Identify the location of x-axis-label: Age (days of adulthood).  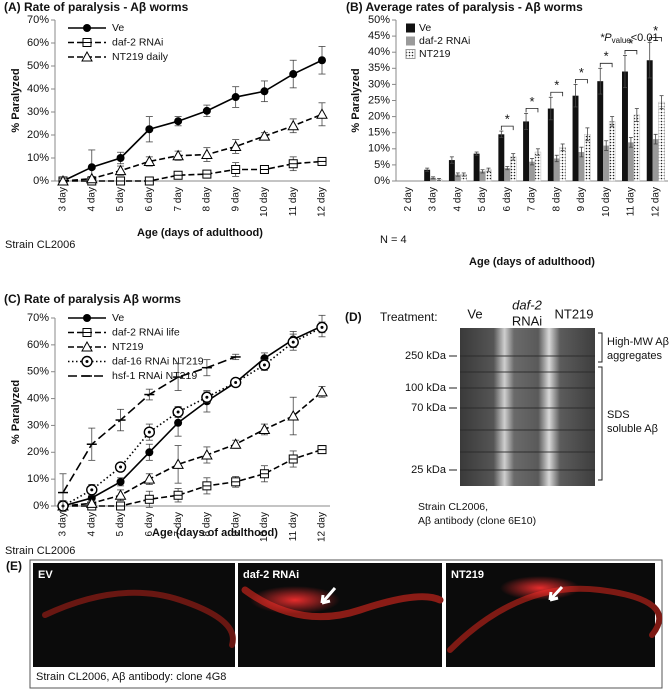
(200, 233).